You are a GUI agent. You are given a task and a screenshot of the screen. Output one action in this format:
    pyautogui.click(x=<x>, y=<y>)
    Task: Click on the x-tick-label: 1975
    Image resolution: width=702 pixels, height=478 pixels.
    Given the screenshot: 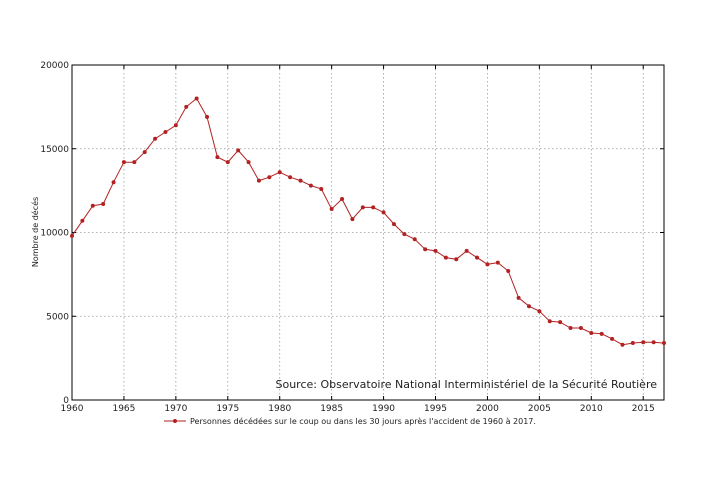 What is the action you would take?
    pyautogui.click(x=227, y=409)
    